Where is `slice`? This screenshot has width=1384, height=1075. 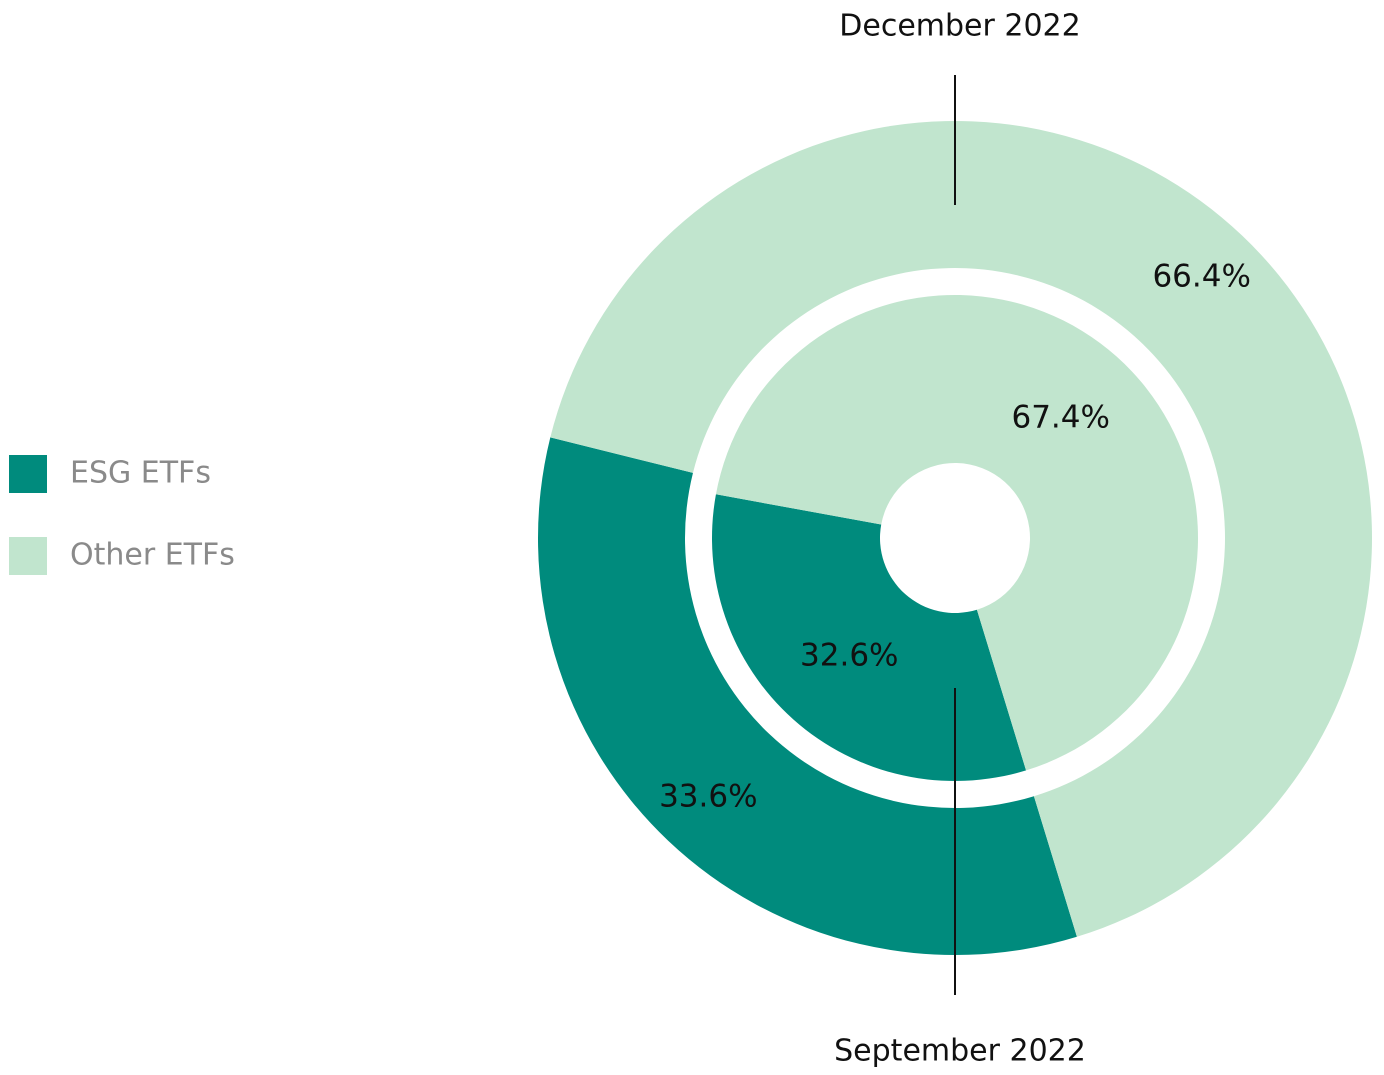 slice is located at coordinates (869, 637).